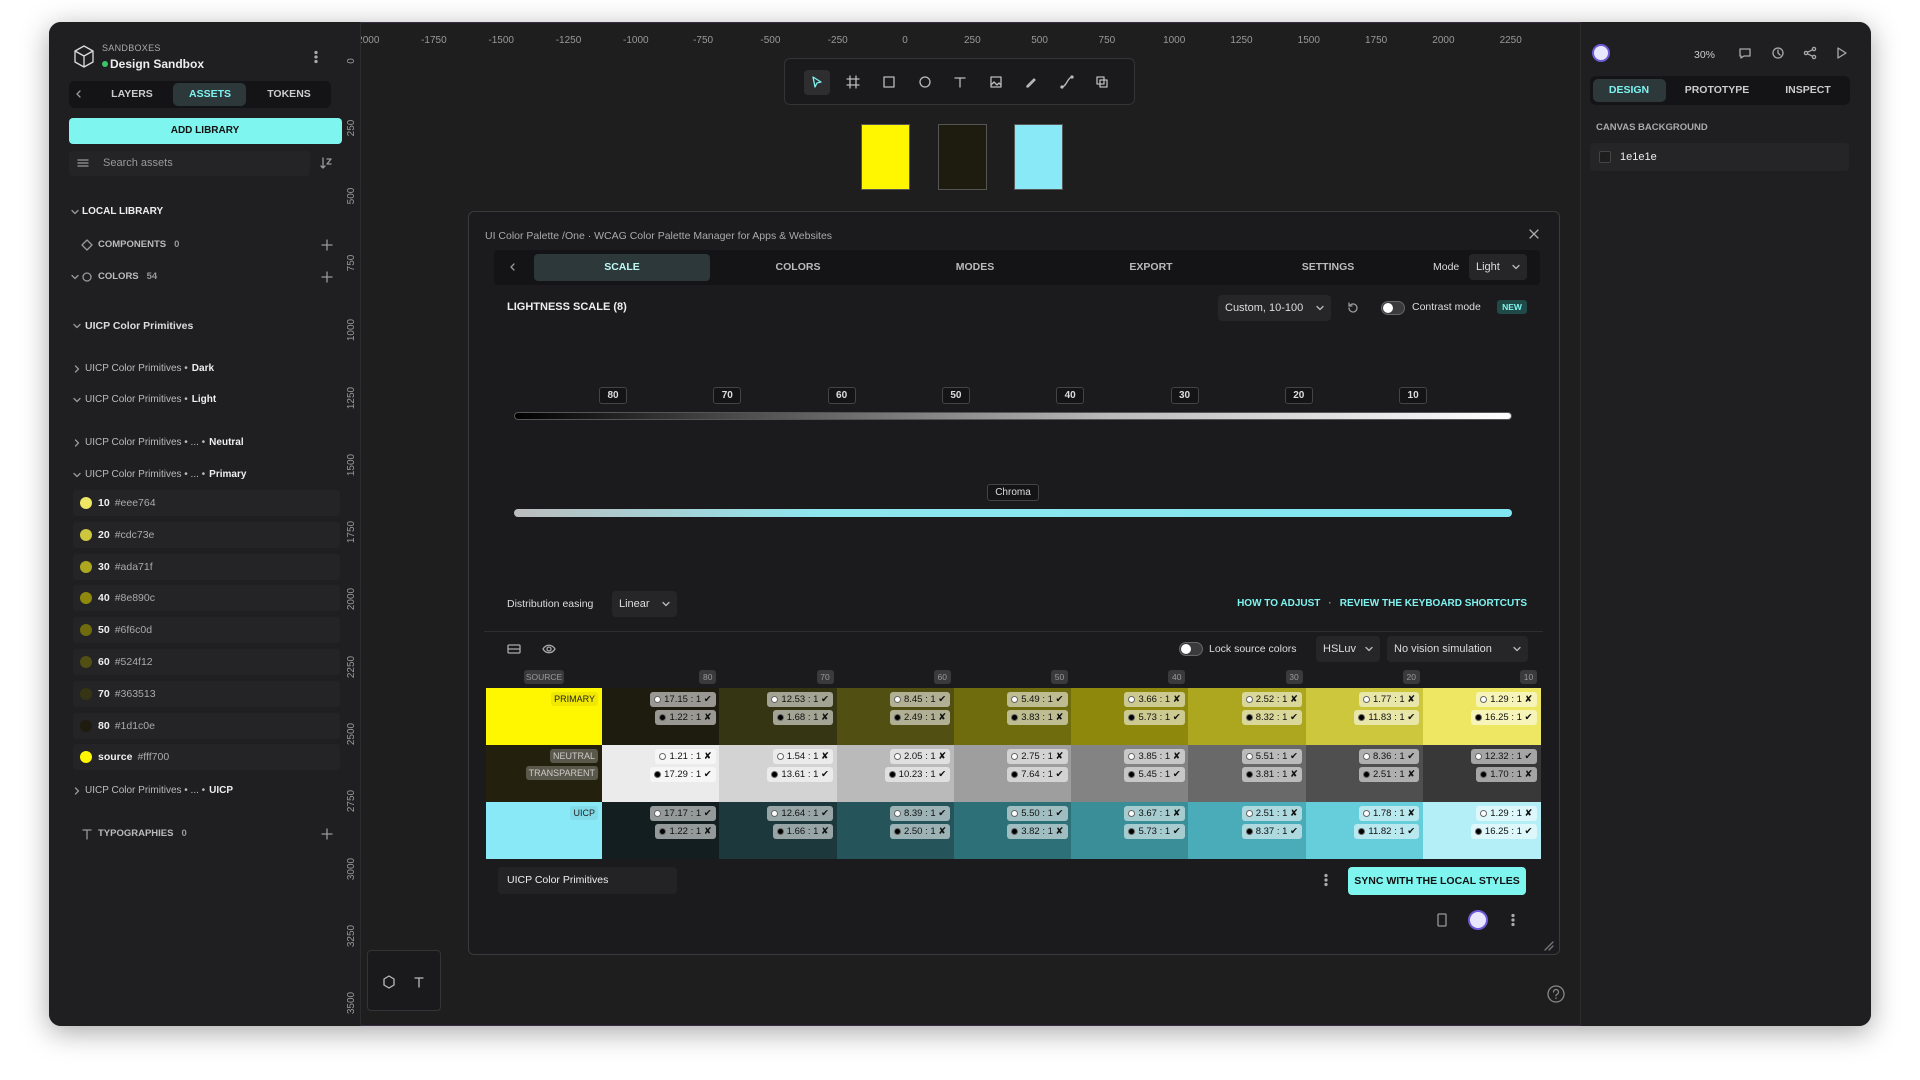 The image size is (1920, 1080). Describe the element at coordinates (1012, 773) in the screenshot. I see `palette-cell: 2.75 : 1 ✘ 7.64 : 1 ✔` at that location.